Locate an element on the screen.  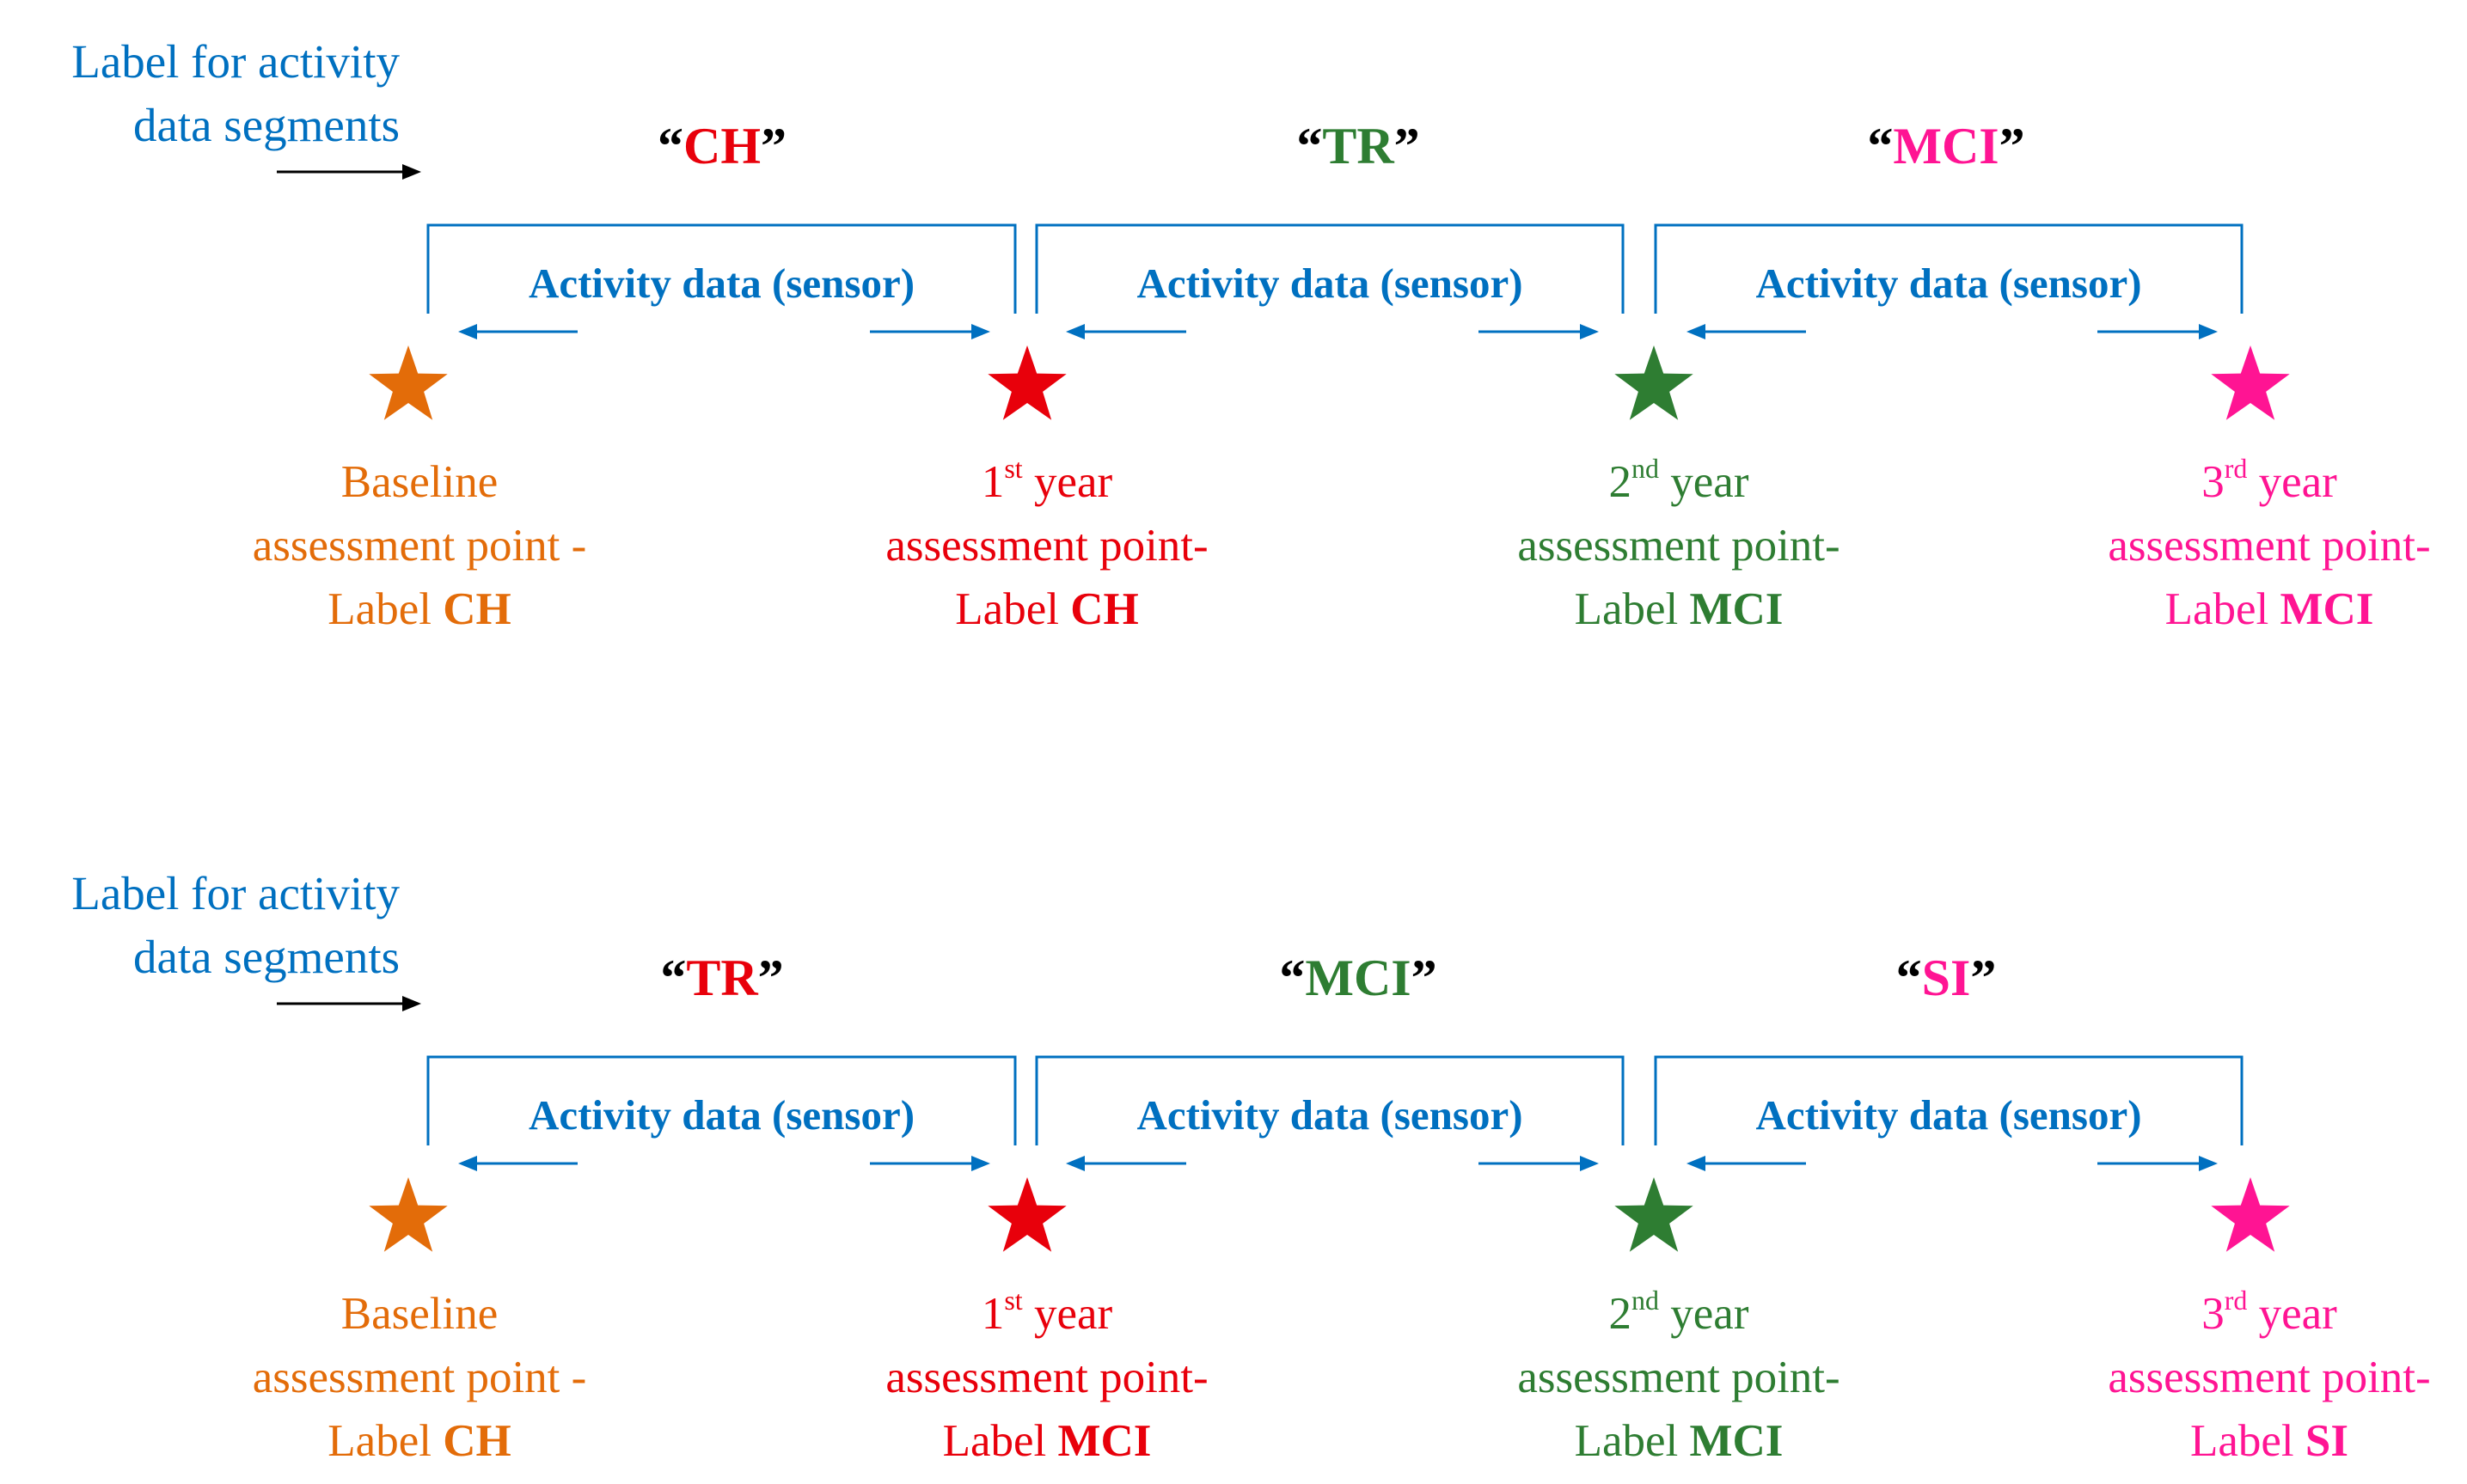
assessment-point-2: 1st year assessment point-Label MCI is located at coordinates (1047, 1322).